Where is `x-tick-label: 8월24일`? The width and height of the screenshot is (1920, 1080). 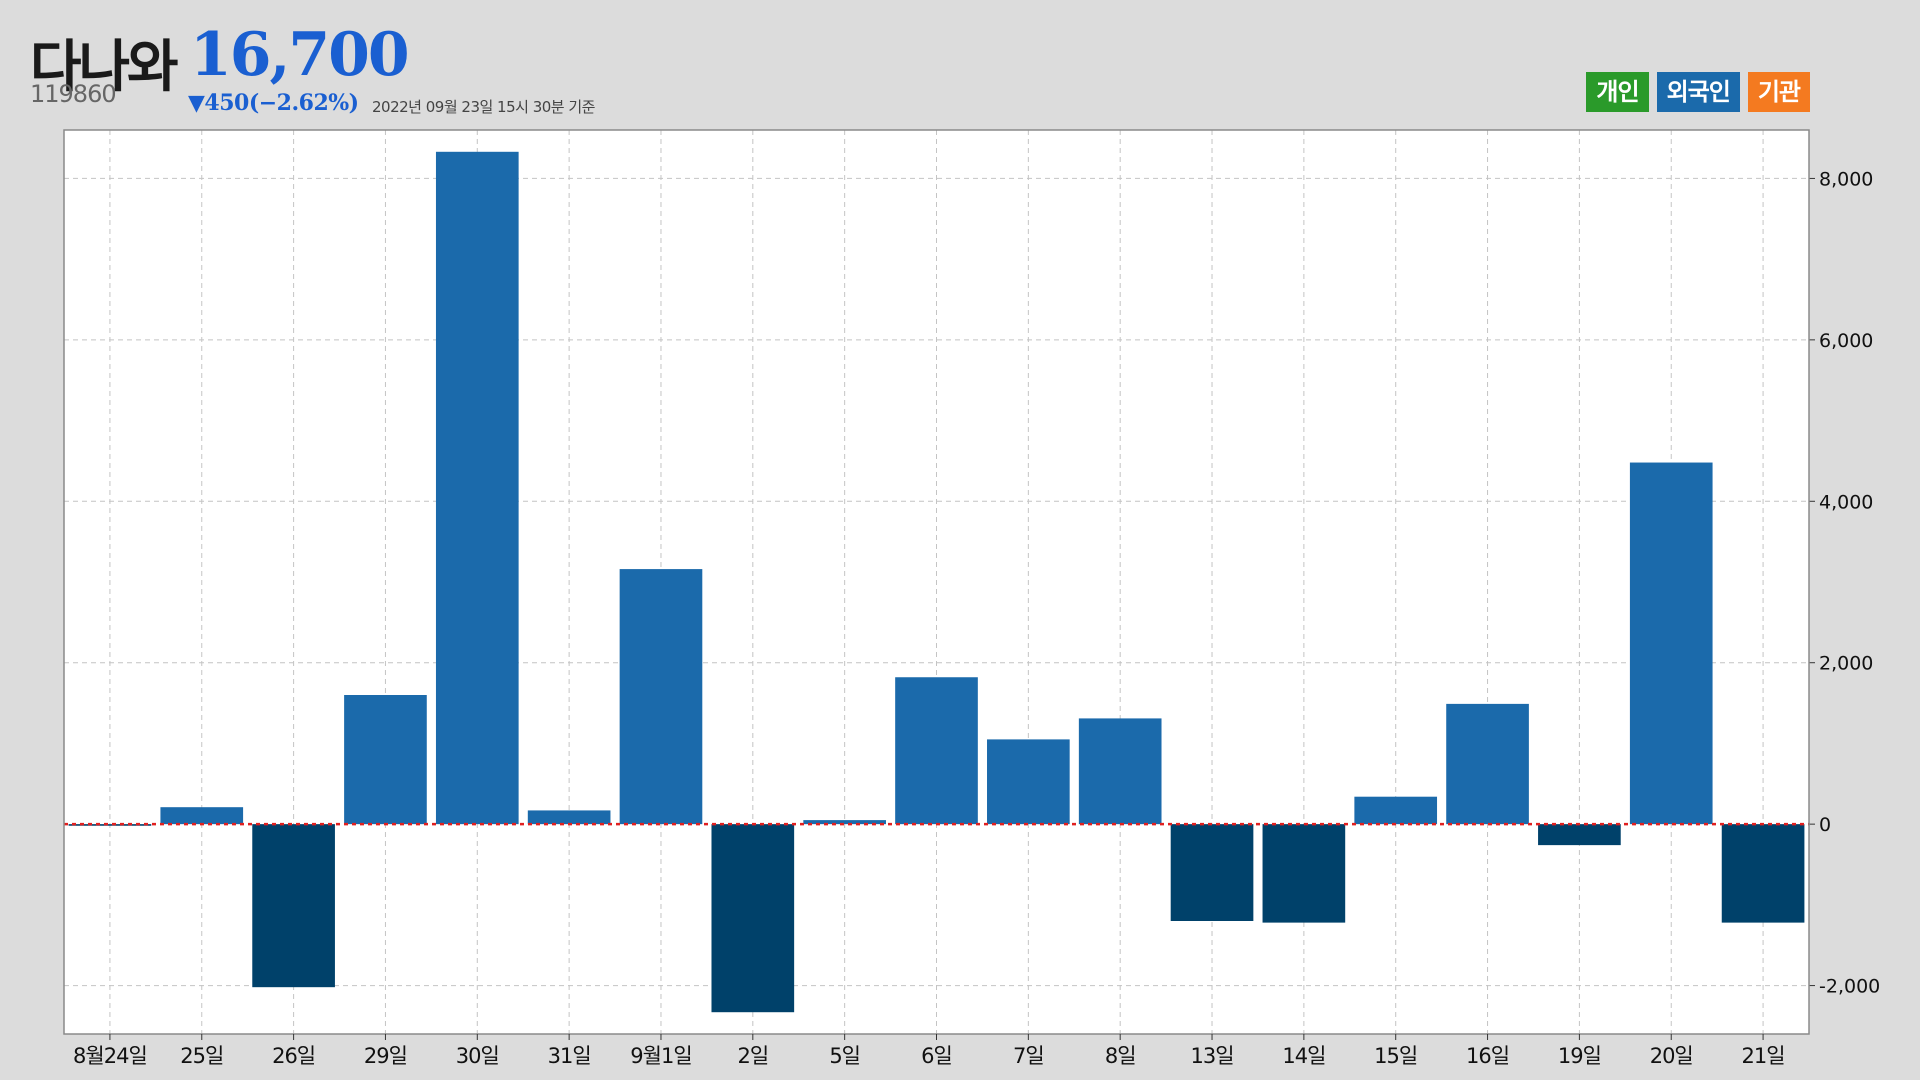
x-tick-label: 8월24일 is located at coordinates (110, 1056).